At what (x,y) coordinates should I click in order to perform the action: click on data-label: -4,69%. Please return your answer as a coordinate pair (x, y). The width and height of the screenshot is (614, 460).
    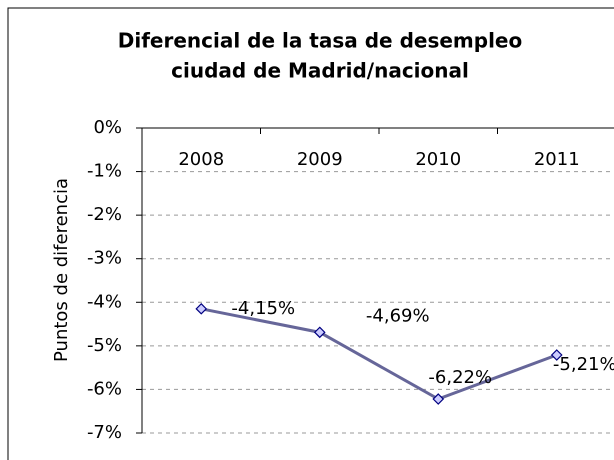
    Looking at the image, I should click on (398, 315).